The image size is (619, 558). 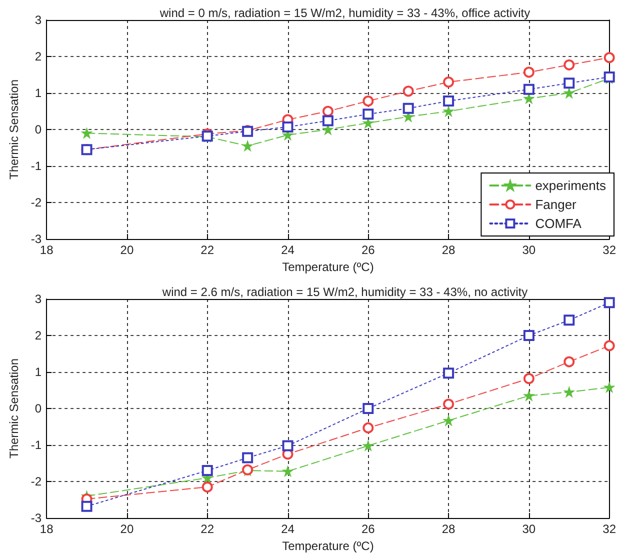 What do you see at coordinates (556, 204) in the screenshot?
I see `legend-label: Fanger` at bounding box center [556, 204].